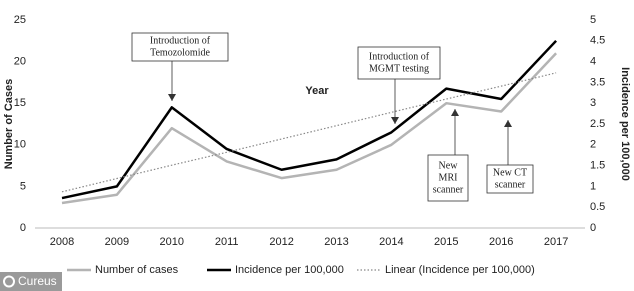 This screenshot has height=291, width=634. What do you see at coordinates (593, 103) in the screenshot?
I see `y2-tick-label: 3` at bounding box center [593, 103].